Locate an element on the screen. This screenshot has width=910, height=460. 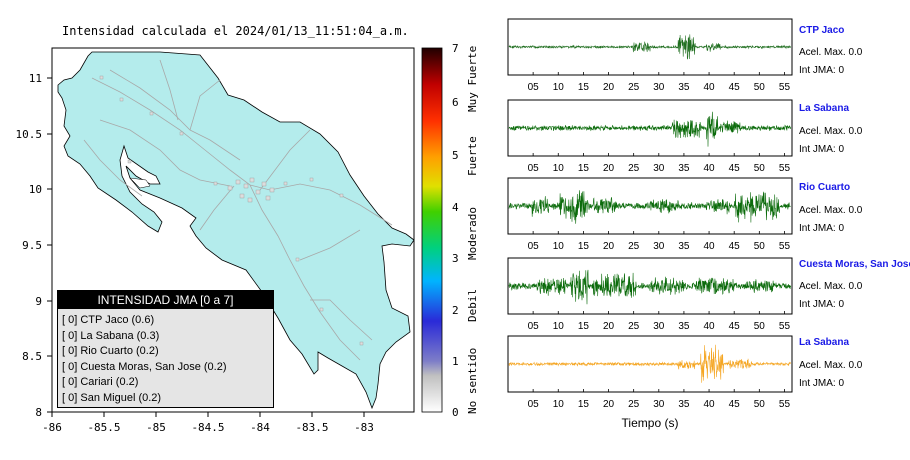
map-ytick: 8 is located at coordinates (38, 412).